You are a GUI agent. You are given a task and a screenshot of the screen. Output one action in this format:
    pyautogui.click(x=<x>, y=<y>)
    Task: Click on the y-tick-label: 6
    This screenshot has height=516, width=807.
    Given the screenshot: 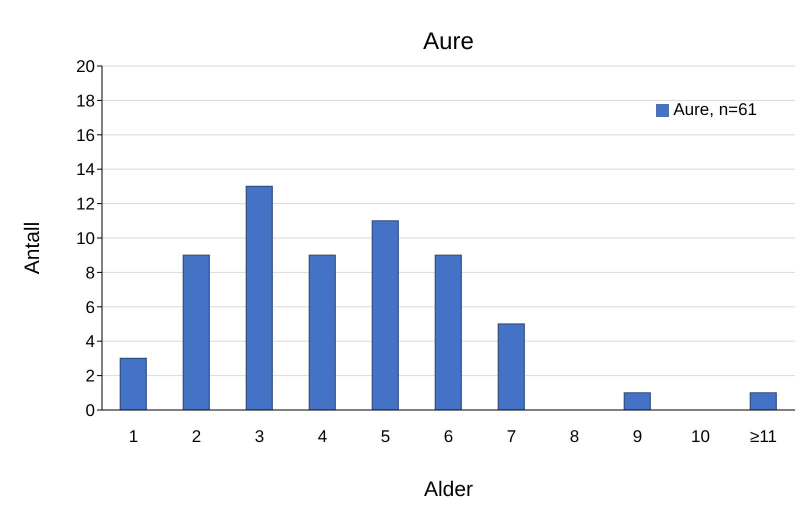 What is the action you would take?
    pyautogui.click(x=90, y=307)
    